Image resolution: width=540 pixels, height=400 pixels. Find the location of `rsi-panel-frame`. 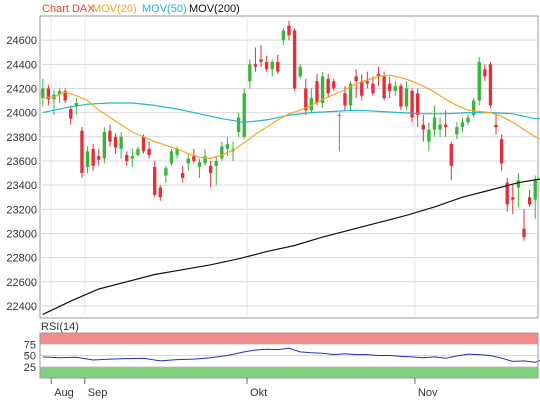

rsi-panel-frame is located at coordinates (289, 355).